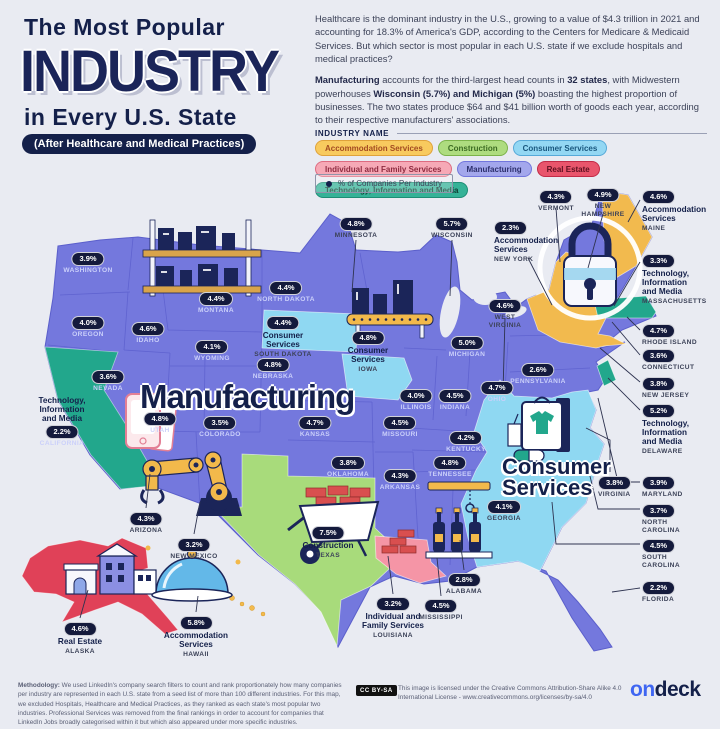  Describe the element at coordinates (390, 183) in the screenshot. I see `pct-note-label: % of Companies Per Industry` at that location.